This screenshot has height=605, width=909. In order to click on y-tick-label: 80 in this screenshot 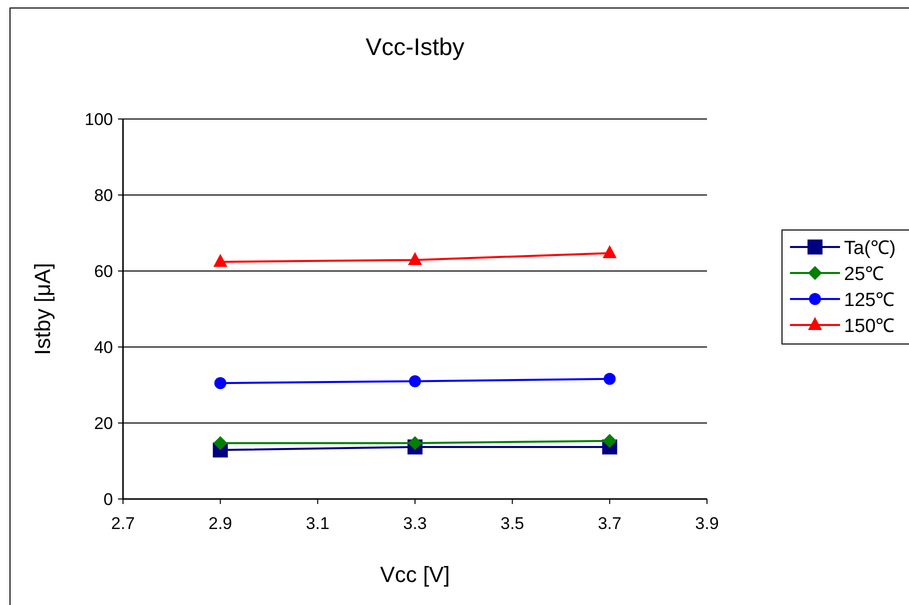, I will do `click(103, 195)`.